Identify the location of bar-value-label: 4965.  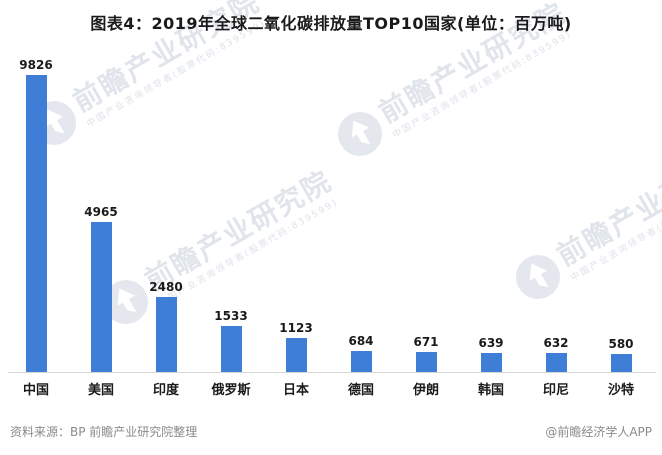
(101, 212).